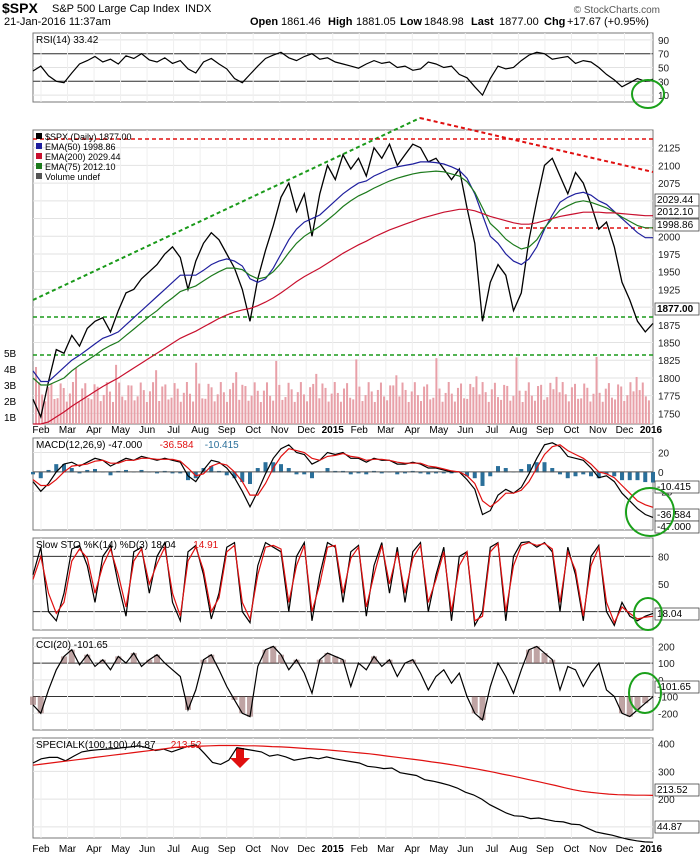 The image size is (700, 858). What do you see at coordinates (677, 487) in the screenshot?
I see `macd-value-tag` at bounding box center [677, 487].